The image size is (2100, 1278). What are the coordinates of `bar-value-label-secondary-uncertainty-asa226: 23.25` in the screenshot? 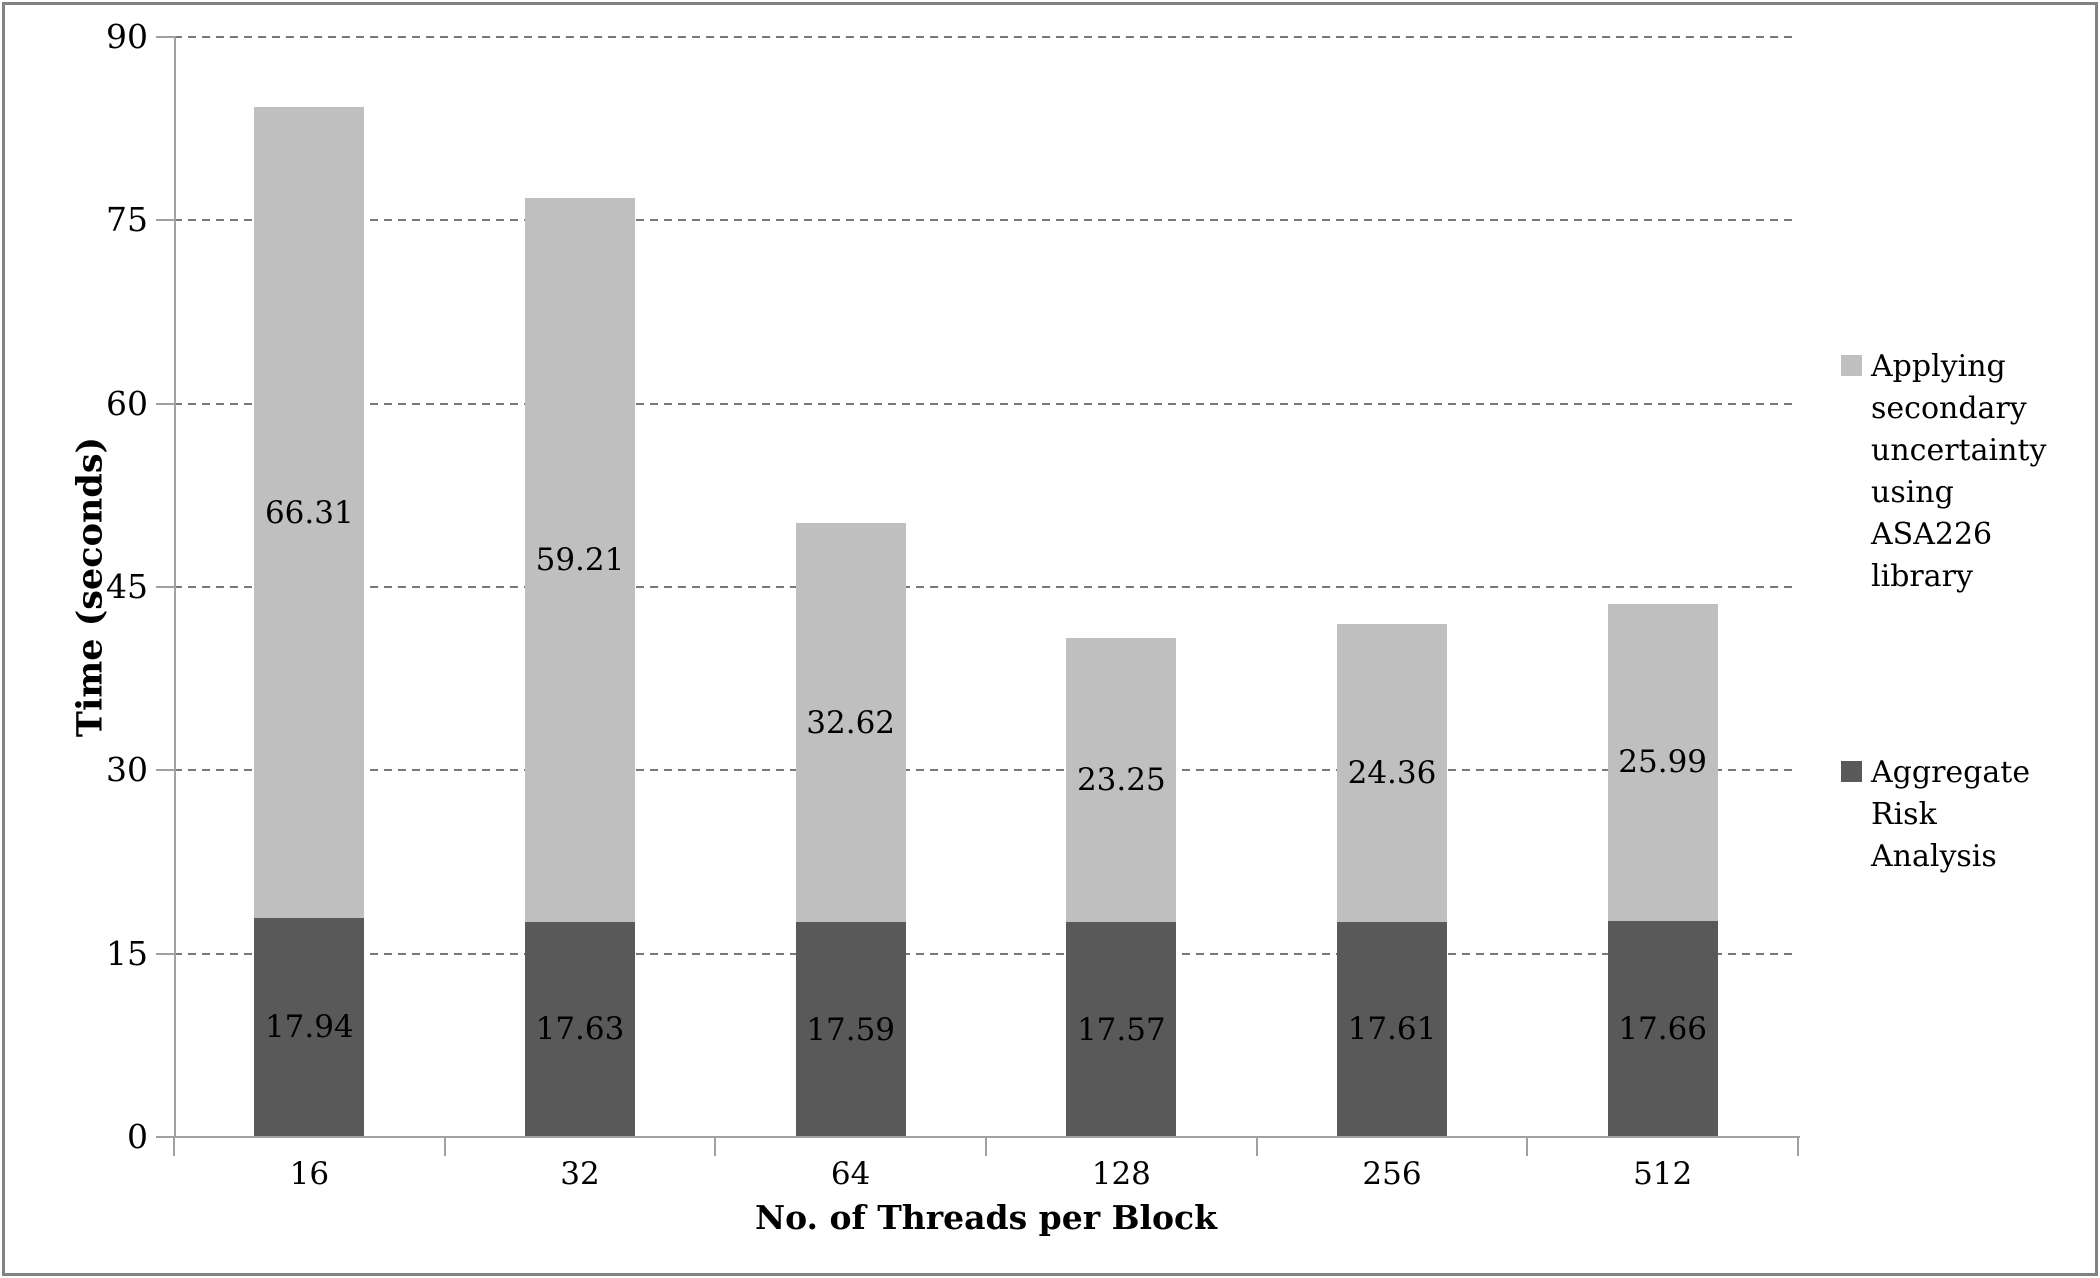 It's located at (1121, 780).